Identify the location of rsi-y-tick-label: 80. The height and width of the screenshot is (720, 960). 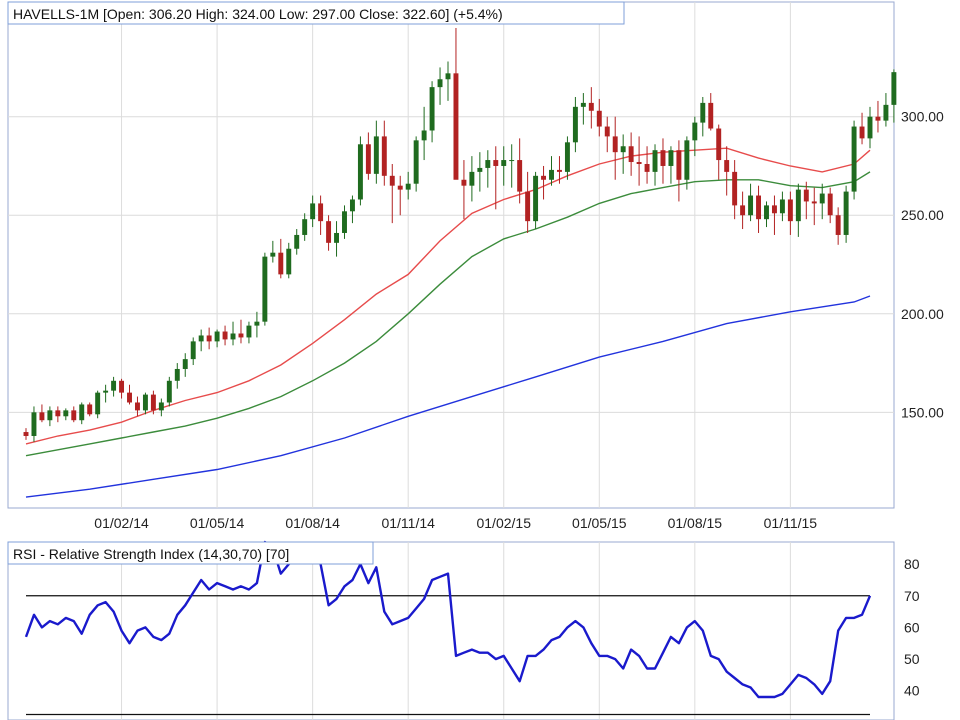
(912, 564).